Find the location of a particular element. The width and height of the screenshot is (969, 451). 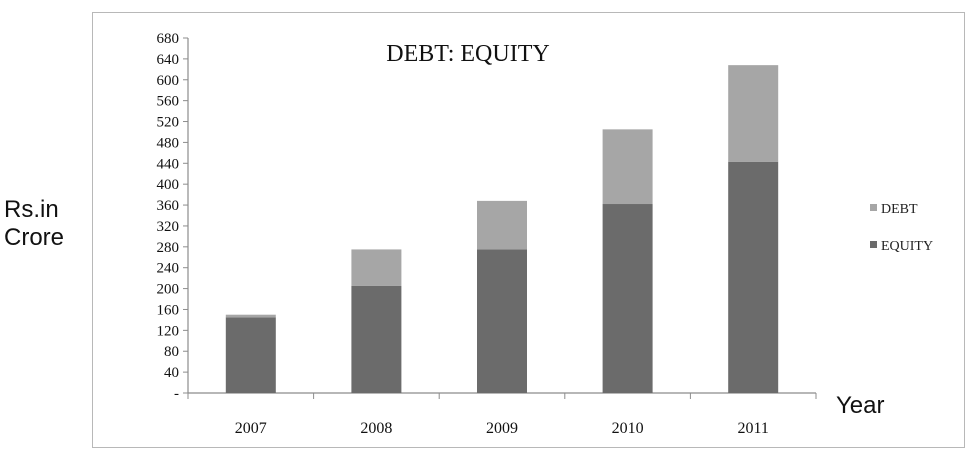

y-tick-label: 400 is located at coordinates (168, 185).